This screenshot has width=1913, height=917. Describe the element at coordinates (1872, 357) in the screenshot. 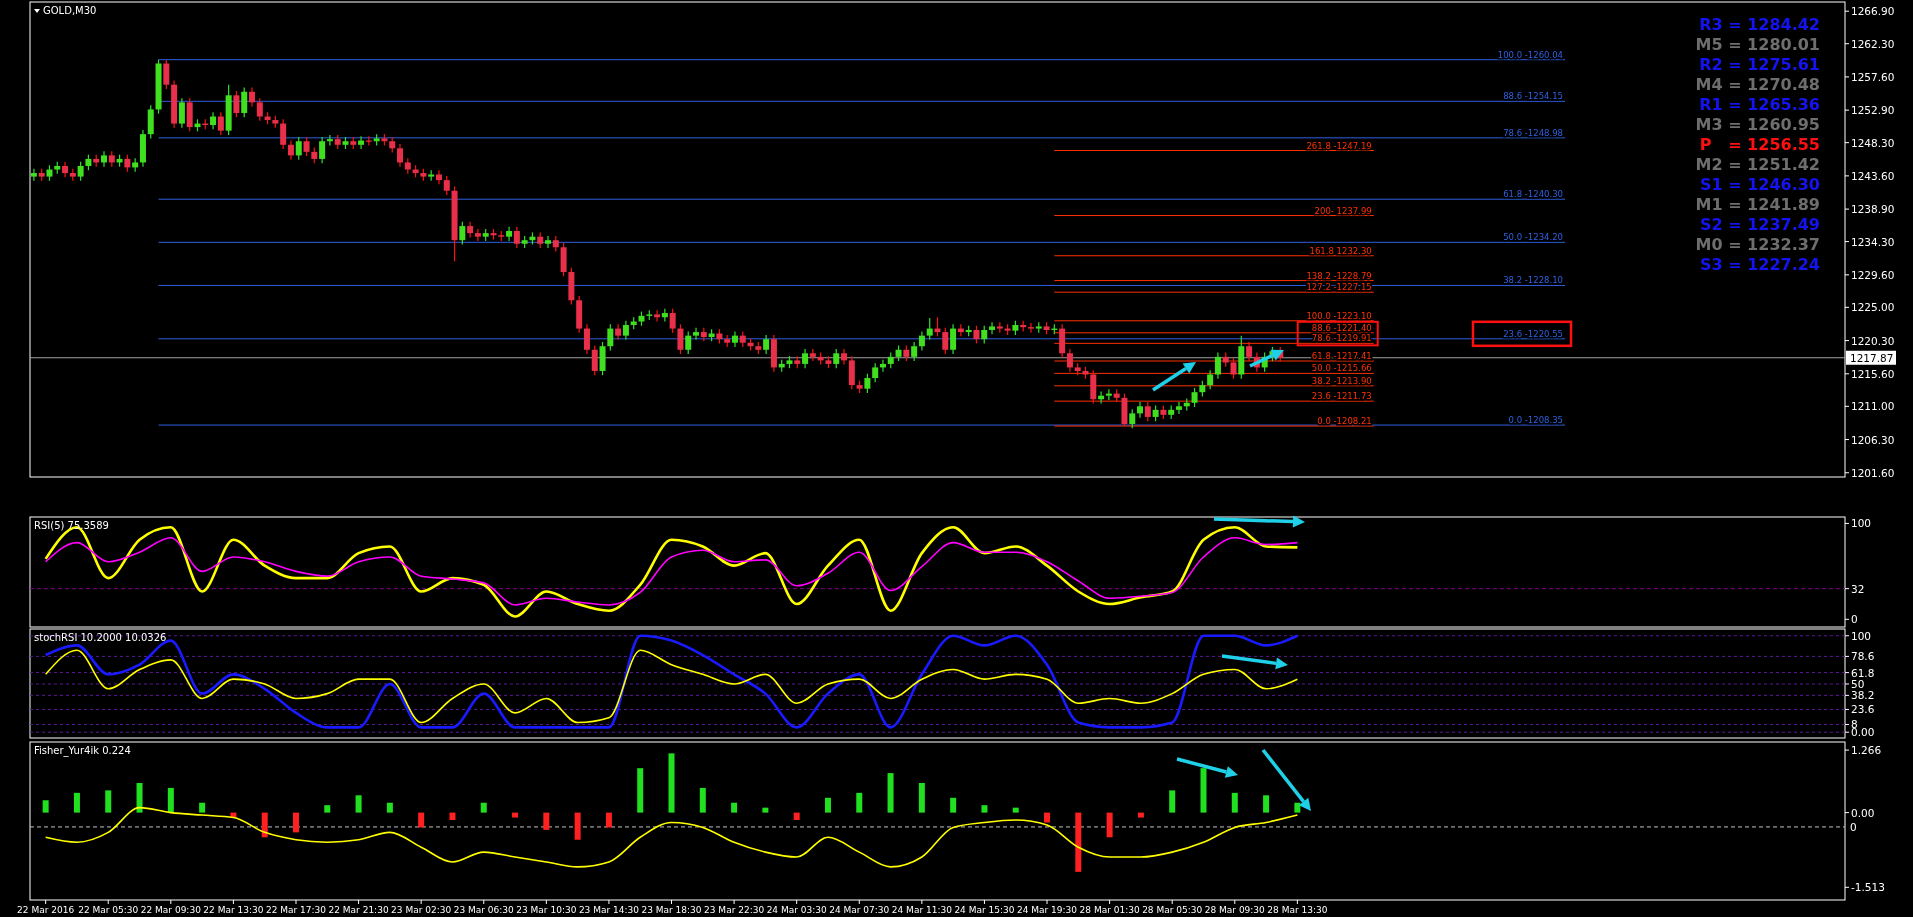

I see `ref-line-label: 1217.87` at that location.